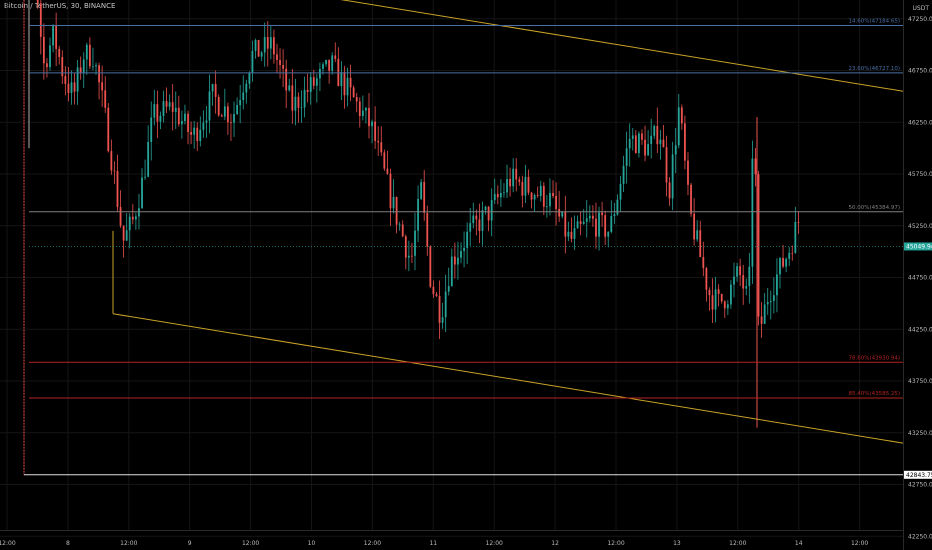 The image size is (932, 550). I want to click on fib-level-label: 23.60%(46727.10), so click(874, 69).